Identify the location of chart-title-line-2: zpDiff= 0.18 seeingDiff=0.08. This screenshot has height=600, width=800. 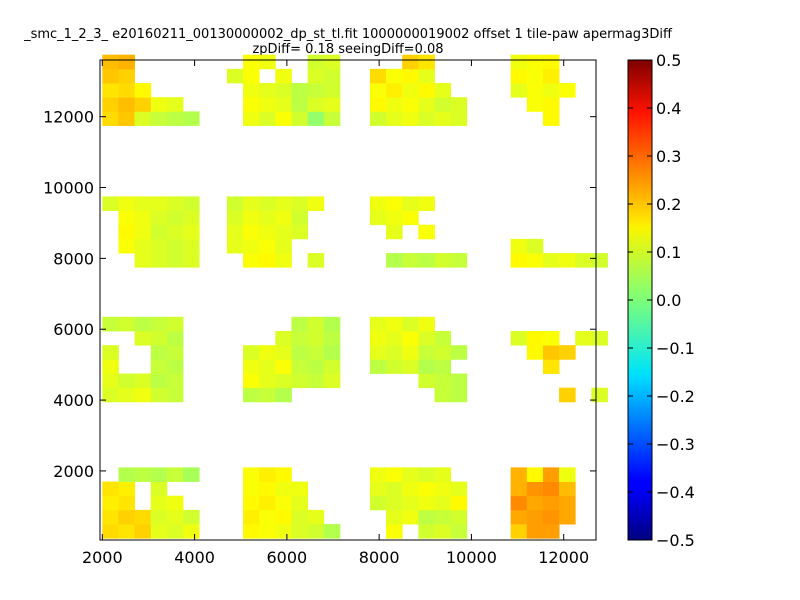
(347, 49).